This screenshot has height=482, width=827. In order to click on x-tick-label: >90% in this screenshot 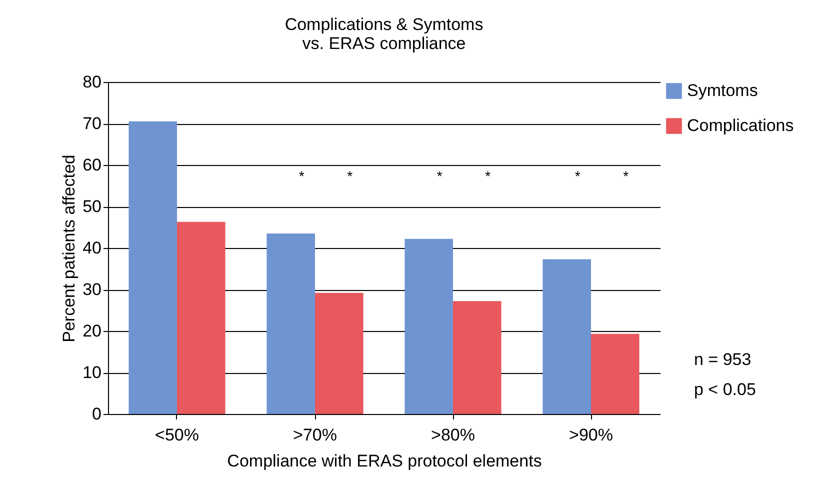, I will do `click(591, 435)`.